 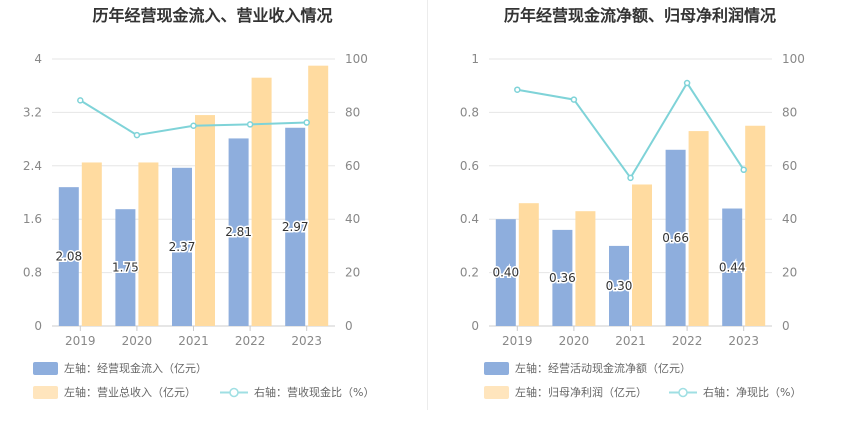 I want to click on legend-right-line-swatch, so click(x=683, y=392).